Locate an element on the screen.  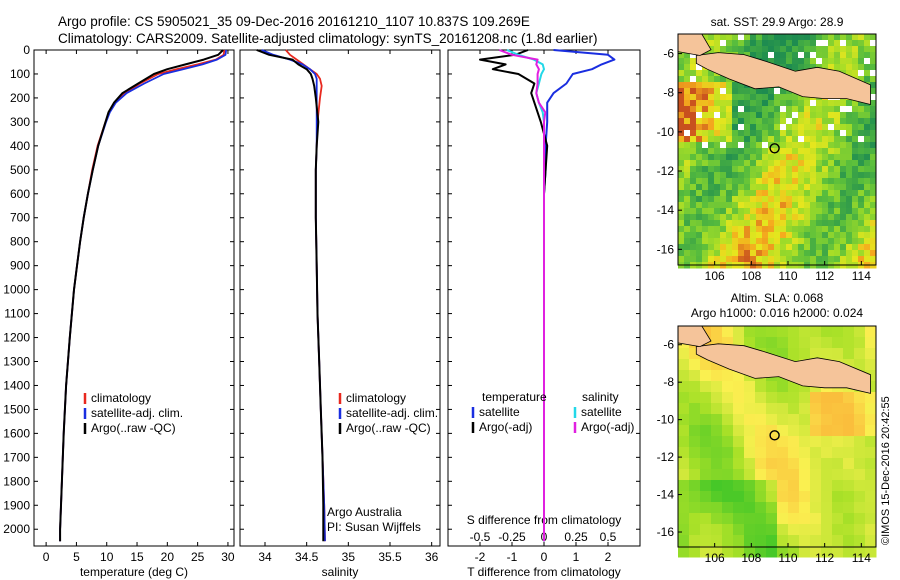
s-tick-label: 0.5 is located at coordinates (608, 537).